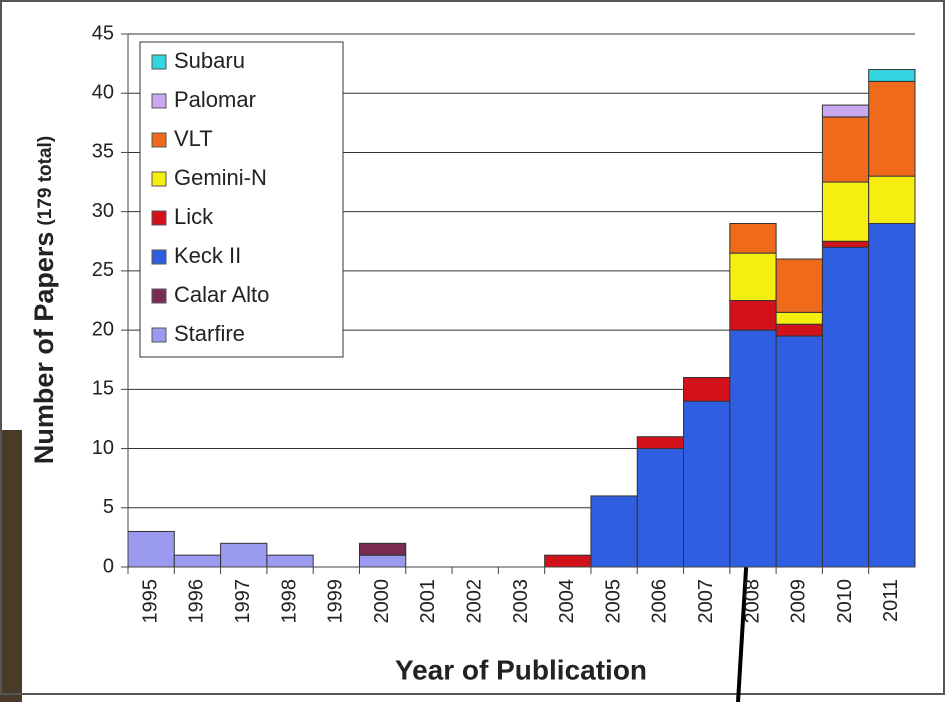  I want to click on x-tick-label: 1995, so click(150, 601).